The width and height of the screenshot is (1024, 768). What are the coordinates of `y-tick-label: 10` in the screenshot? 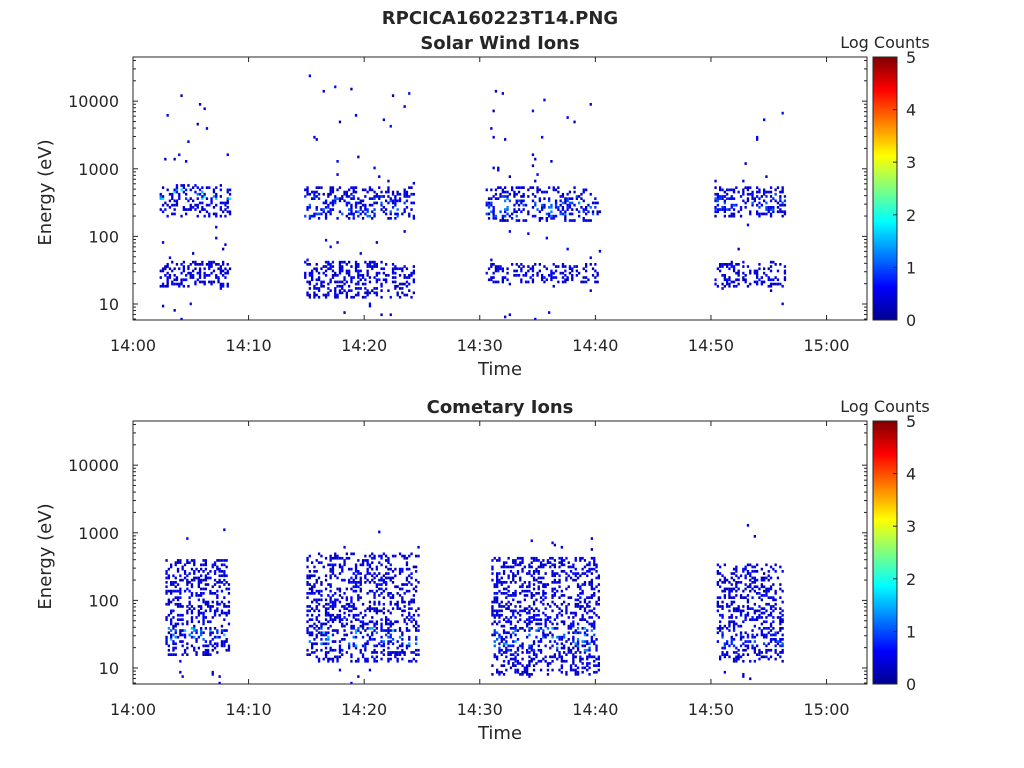 It's located at (109, 668).